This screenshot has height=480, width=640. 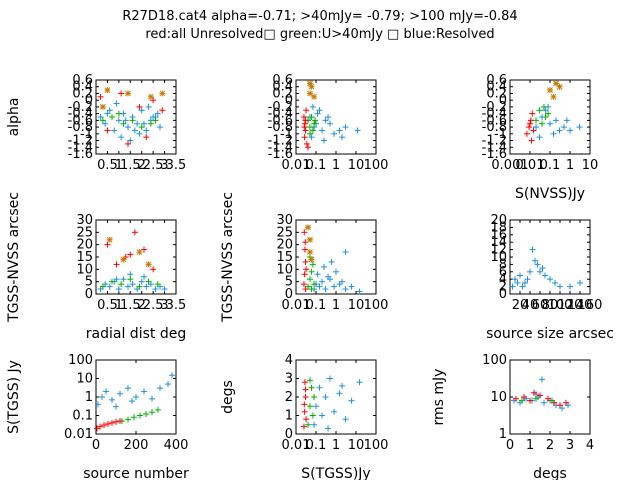 I want to click on x-tick-label: 0.001, so click(x=509, y=165).